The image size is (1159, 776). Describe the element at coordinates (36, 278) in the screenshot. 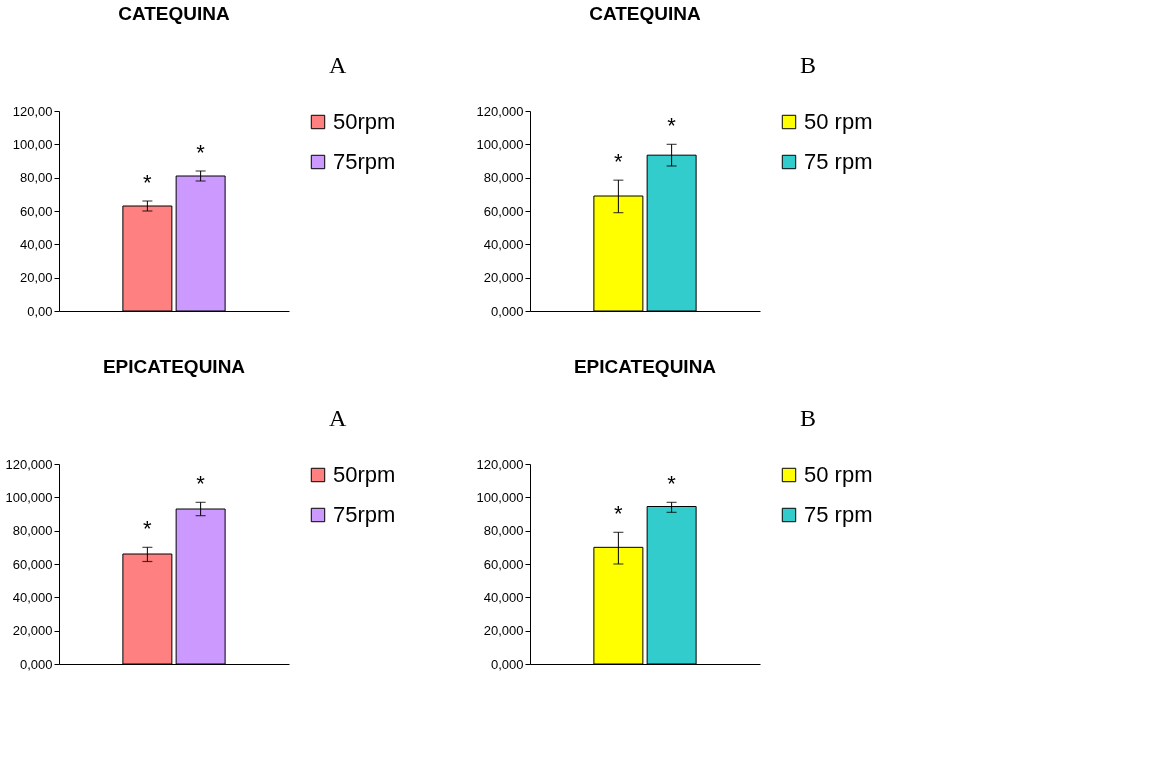

I see `y-tick-label: 20,00` at that location.